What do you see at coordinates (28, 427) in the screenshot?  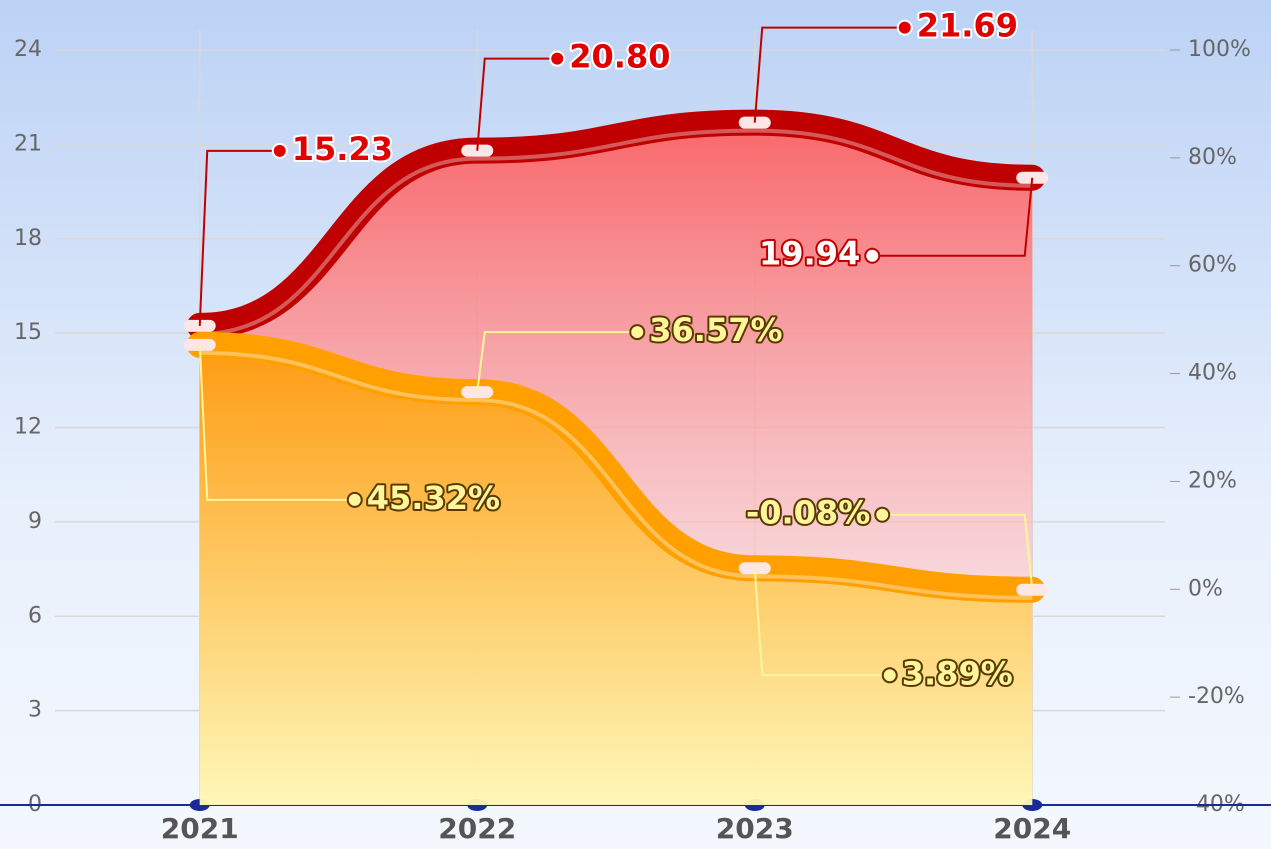 I see `y-tick-label: 12` at bounding box center [28, 427].